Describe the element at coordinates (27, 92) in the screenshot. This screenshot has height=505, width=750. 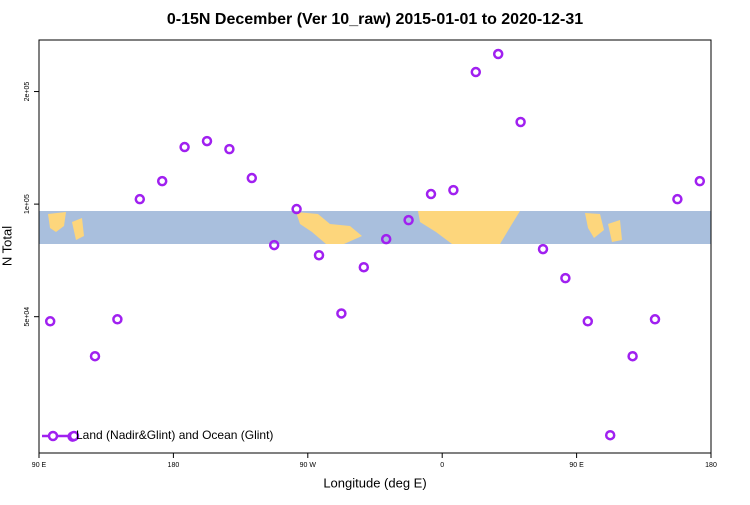
I see `y-tick-label: 2e+05` at that location.